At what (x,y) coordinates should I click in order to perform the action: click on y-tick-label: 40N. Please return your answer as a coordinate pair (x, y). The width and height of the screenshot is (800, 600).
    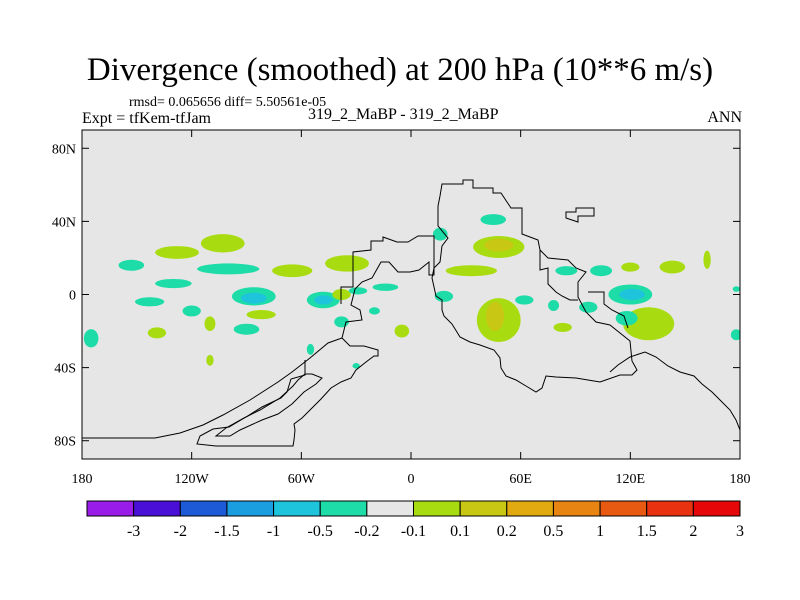
    Looking at the image, I should click on (64, 222).